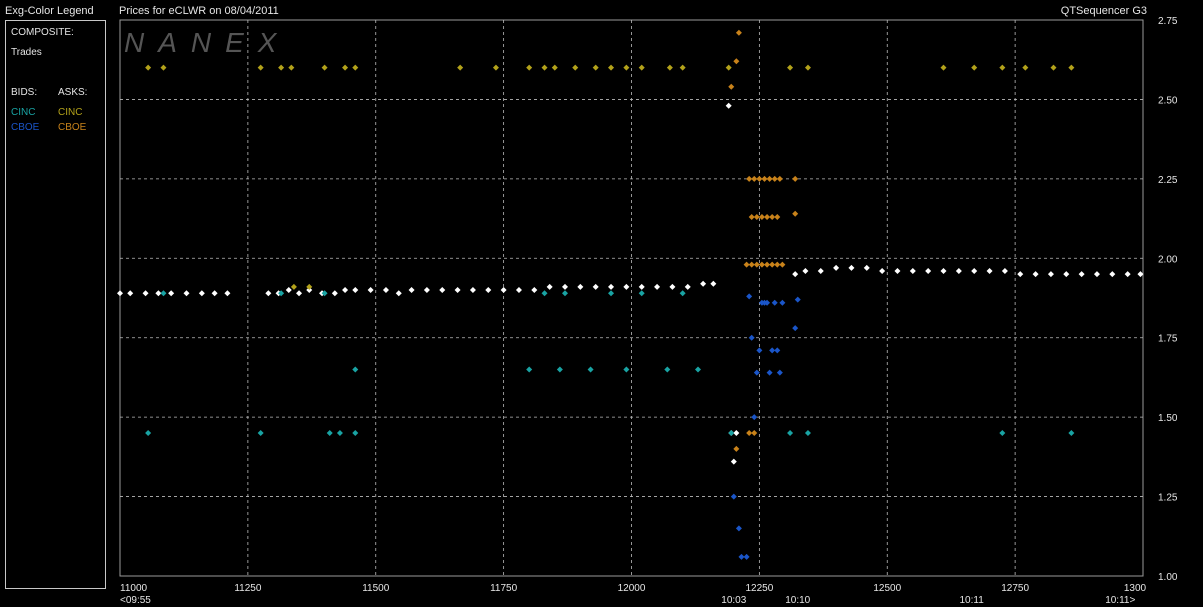 The width and height of the screenshot is (1203, 607). Describe the element at coordinates (1168, 418) in the screenshot. I see `y-tick-label: 1.50` at that location.